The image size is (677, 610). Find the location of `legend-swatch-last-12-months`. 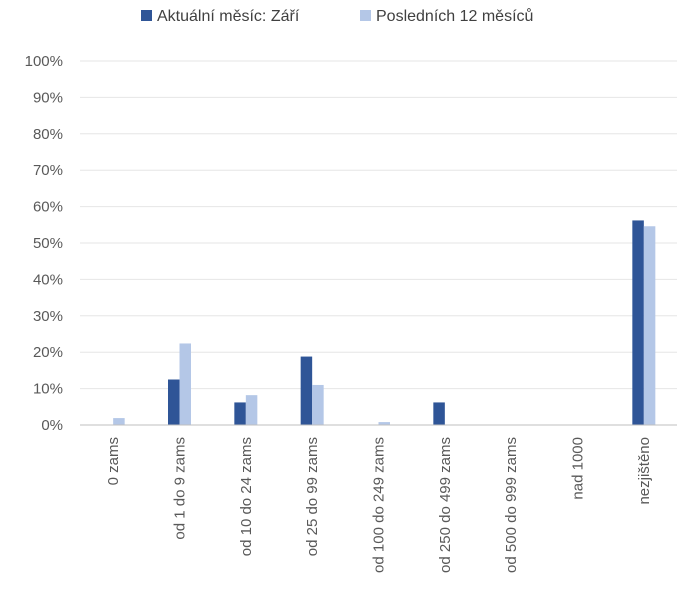

legend-swatch-last-12-months is located at coordinates (365, 15).